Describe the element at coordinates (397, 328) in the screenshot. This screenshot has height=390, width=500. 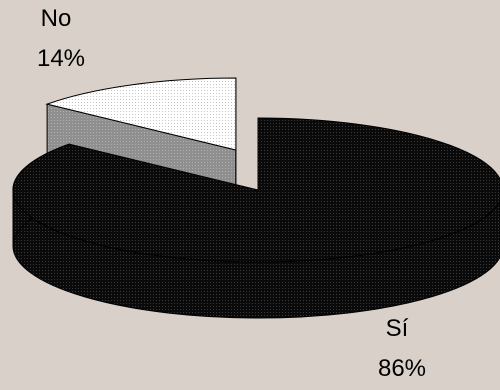
I see `slice-label-si: Sí` at that location.